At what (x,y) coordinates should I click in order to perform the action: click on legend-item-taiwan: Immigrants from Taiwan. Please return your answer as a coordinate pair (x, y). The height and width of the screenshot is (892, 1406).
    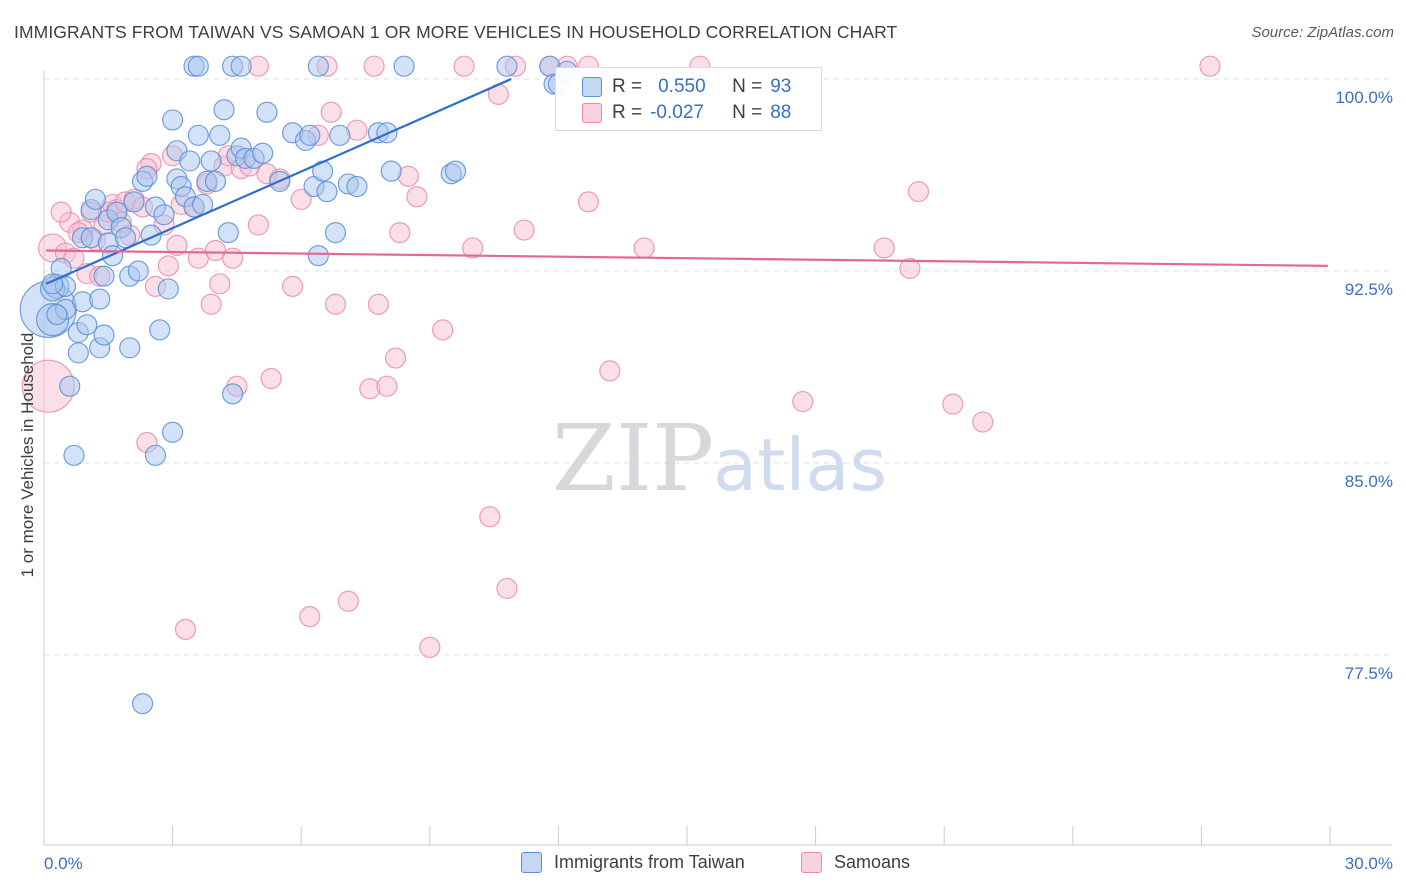
    Looking at the image, I should click on (633, 862).